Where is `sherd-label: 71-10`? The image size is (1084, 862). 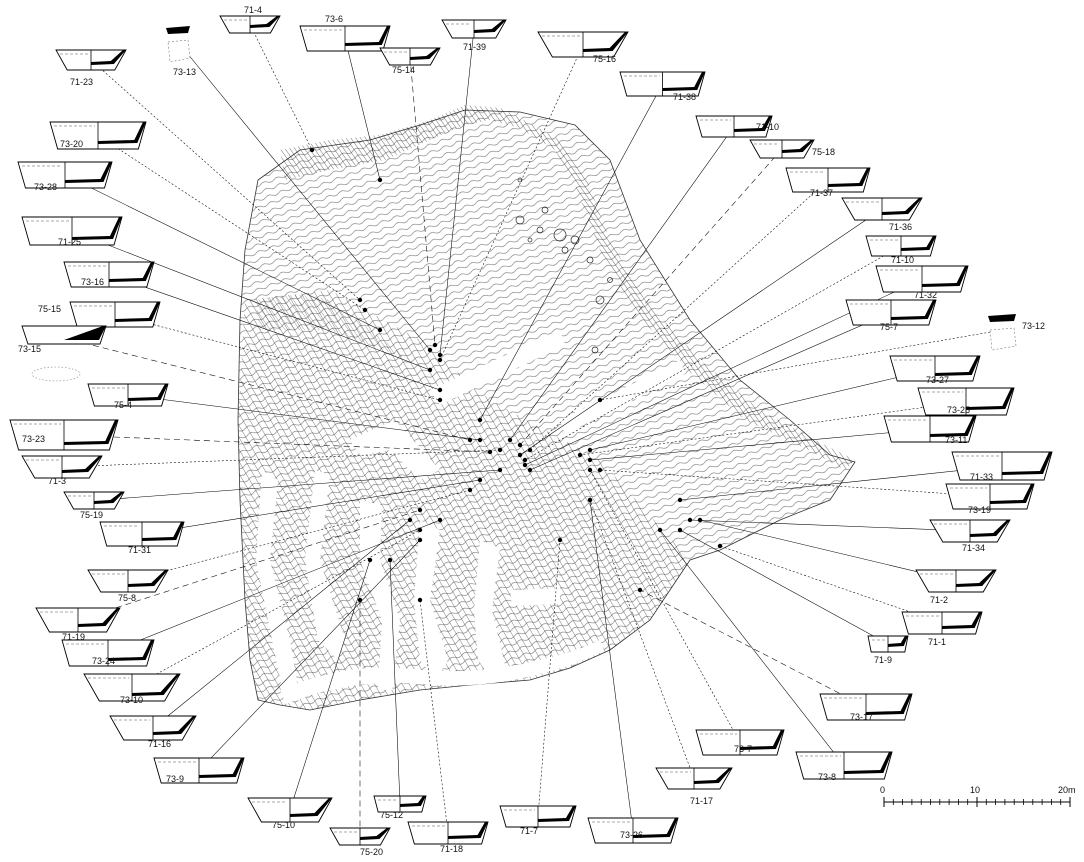
sherd-label: 71-10 is located at coordinates (767, 127).